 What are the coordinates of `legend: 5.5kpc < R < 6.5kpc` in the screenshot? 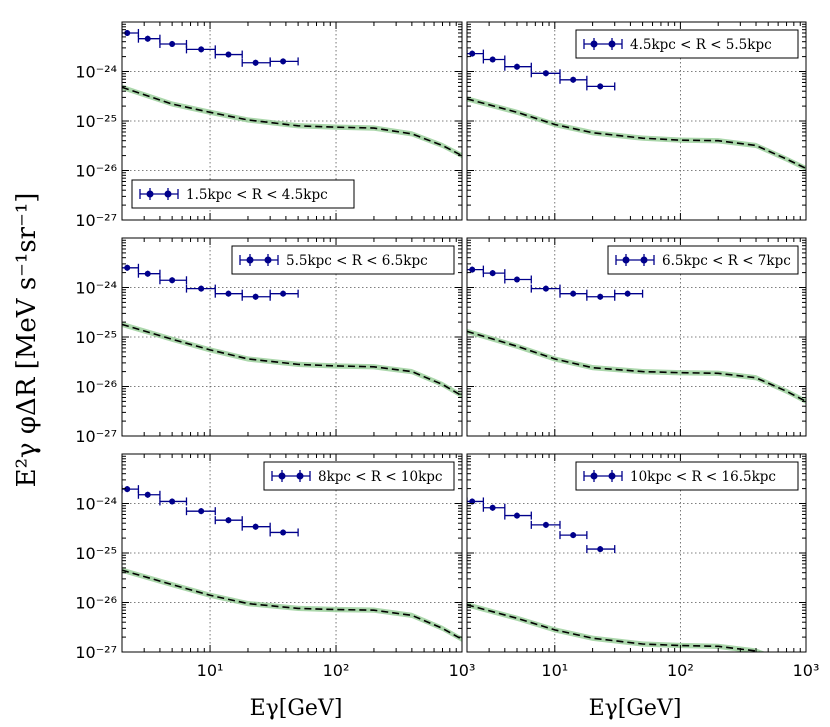 It's located at (343, 260).